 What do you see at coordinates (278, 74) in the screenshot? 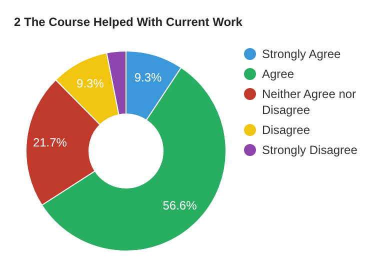
I see `legend-label: Agree` at bounding box center [278, 74].